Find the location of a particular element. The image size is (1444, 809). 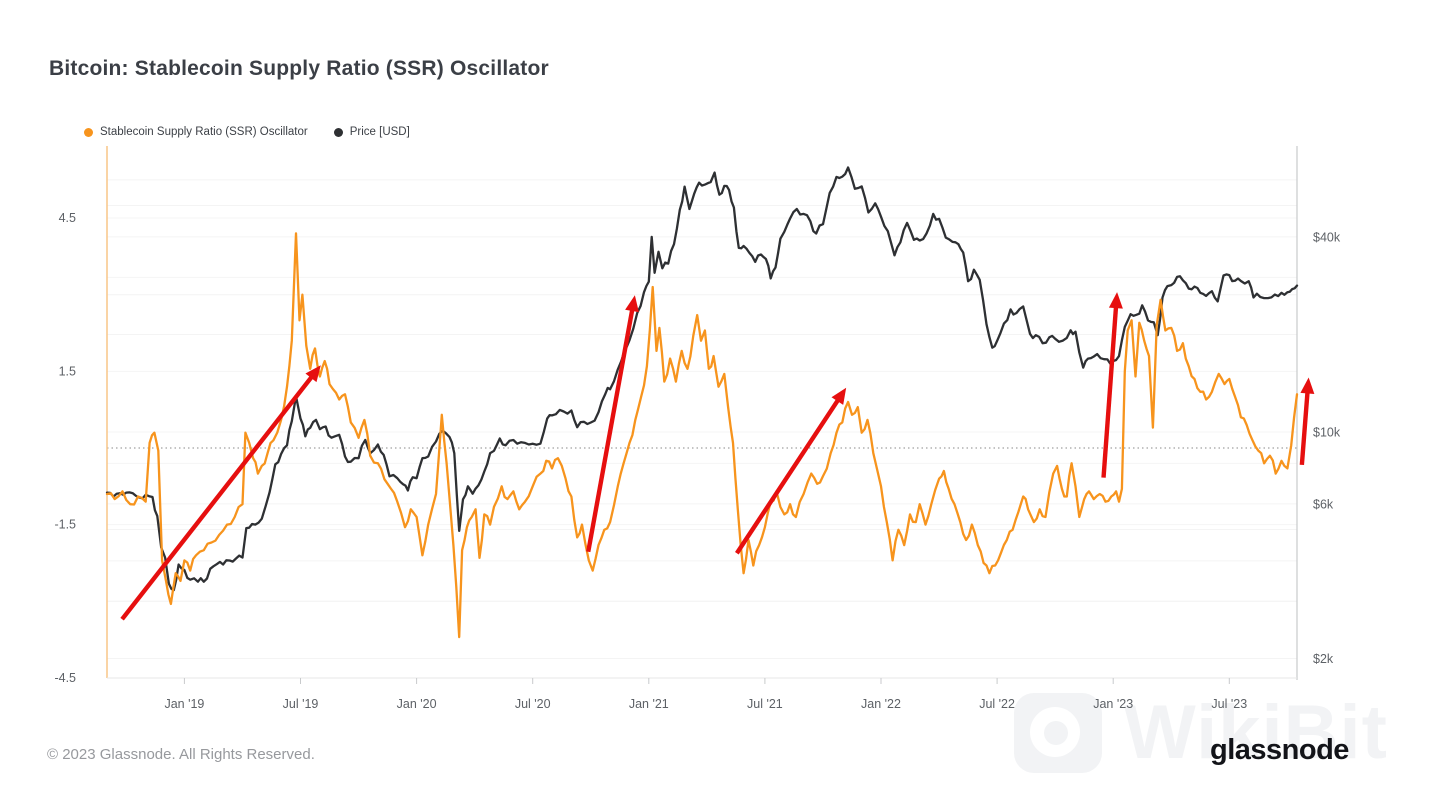

x-tick-label: Jan '19 is located at coordinates (184, 704).